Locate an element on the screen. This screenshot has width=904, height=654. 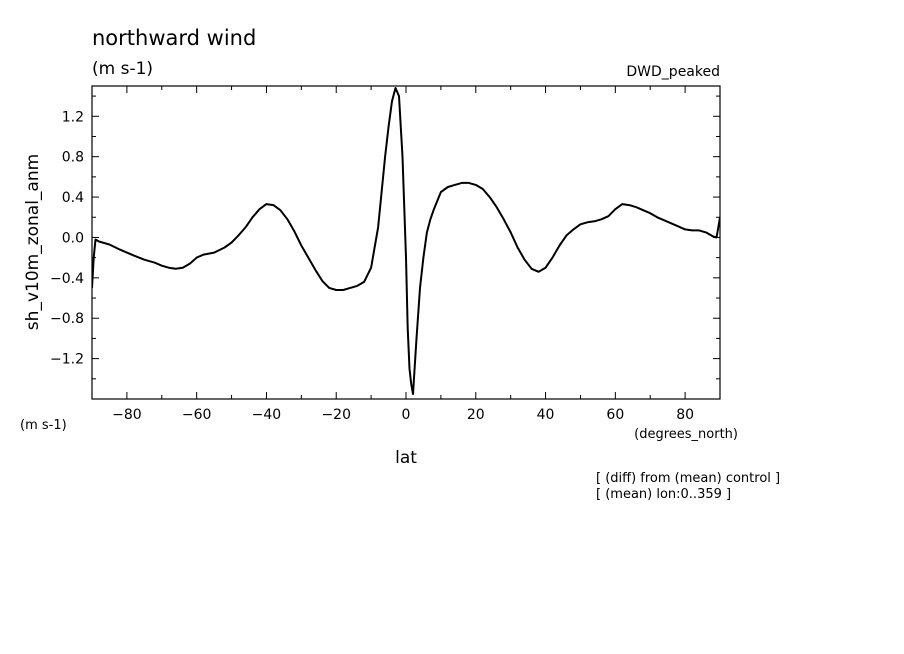
x-tick-label: −40 is located at coordinates (267, 415).